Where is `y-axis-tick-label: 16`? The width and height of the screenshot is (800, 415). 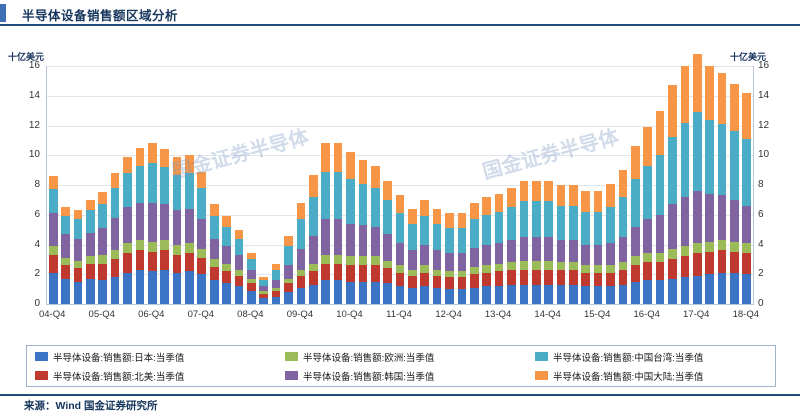 y-axis-tick-label: 16 is located at coordinates (764, 65).